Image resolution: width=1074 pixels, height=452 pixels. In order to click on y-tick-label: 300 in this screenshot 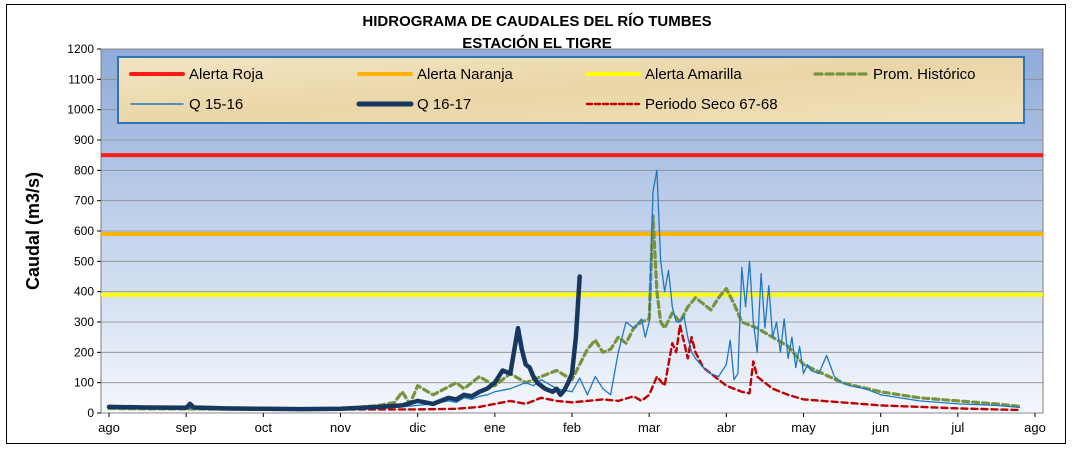, I will do `click(84, 322)`.